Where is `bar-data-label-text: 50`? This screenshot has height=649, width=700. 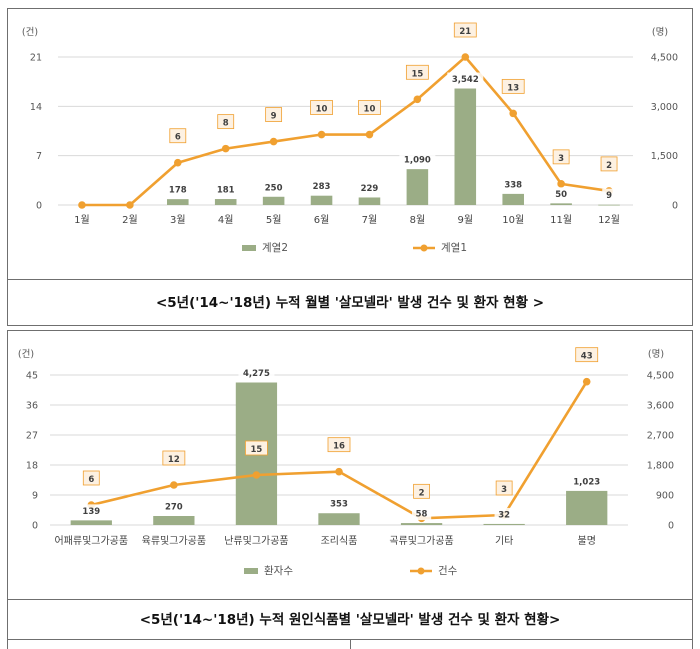
bar-data-label-text: 50 is located at coordinates (561, 195).